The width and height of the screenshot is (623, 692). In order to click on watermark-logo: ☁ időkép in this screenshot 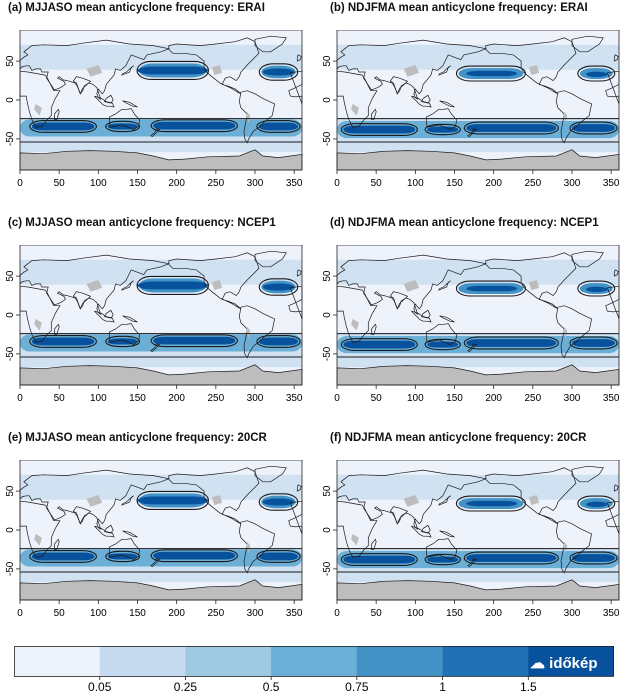, I will do `click(564, 663)`.